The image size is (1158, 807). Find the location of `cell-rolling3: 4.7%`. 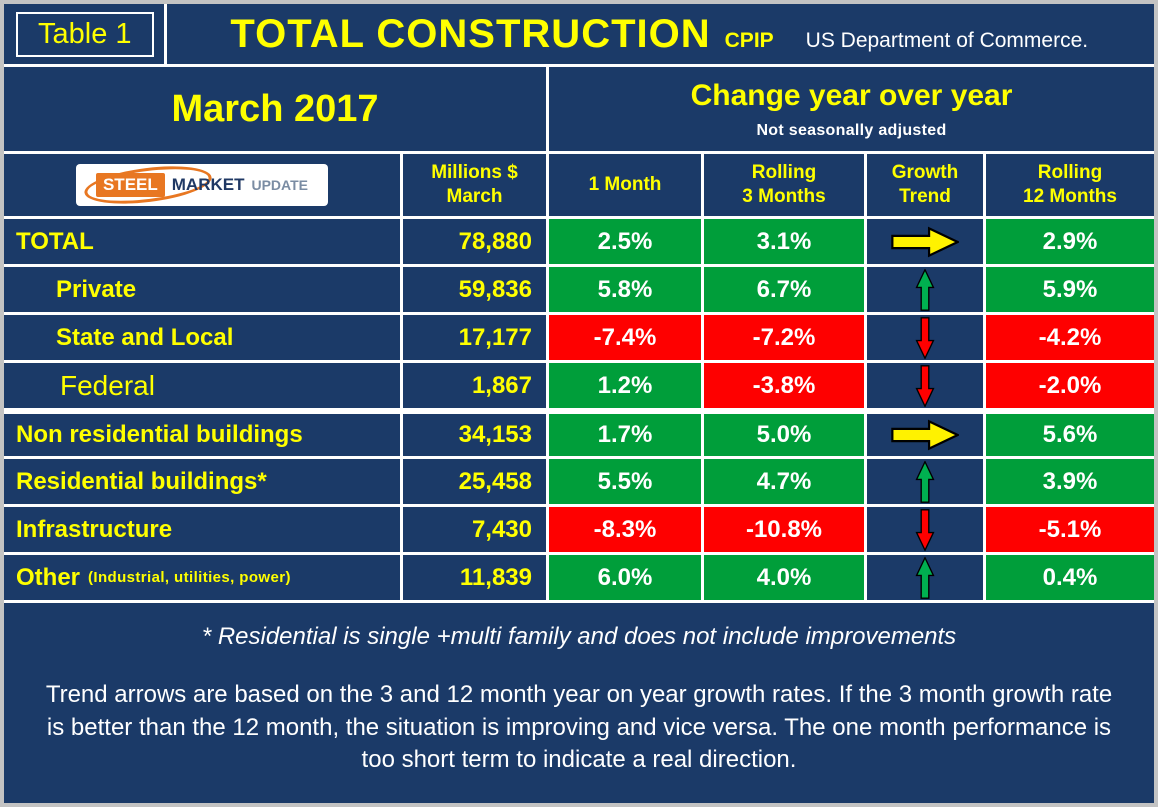

cell-rolling3: 4.7% is located at coordinates (784, 481).